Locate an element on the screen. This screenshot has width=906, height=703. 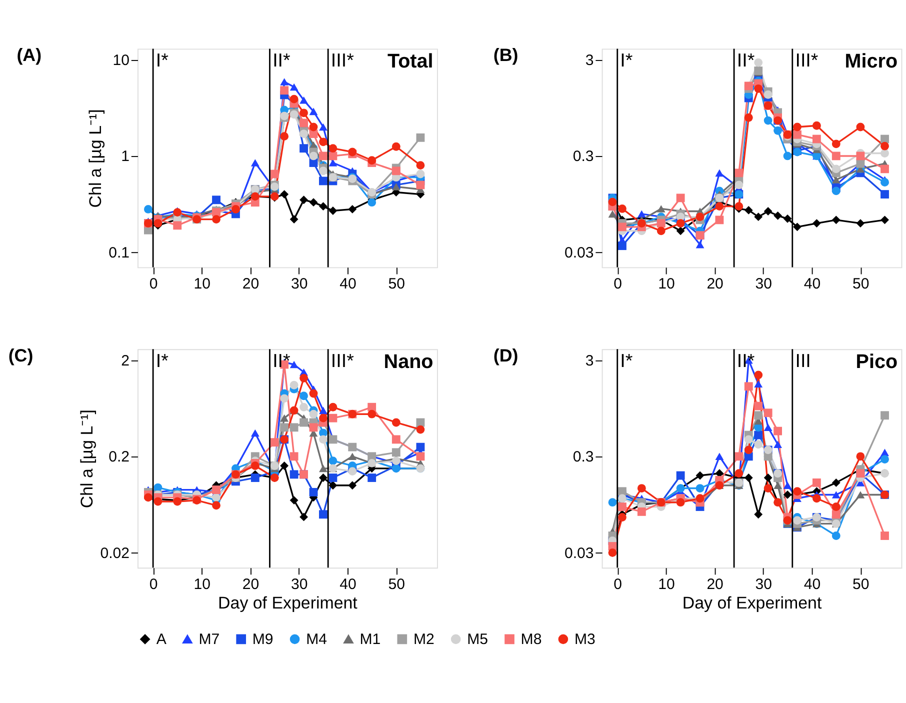
annotation: Micro is located at coordinates (871, 61).